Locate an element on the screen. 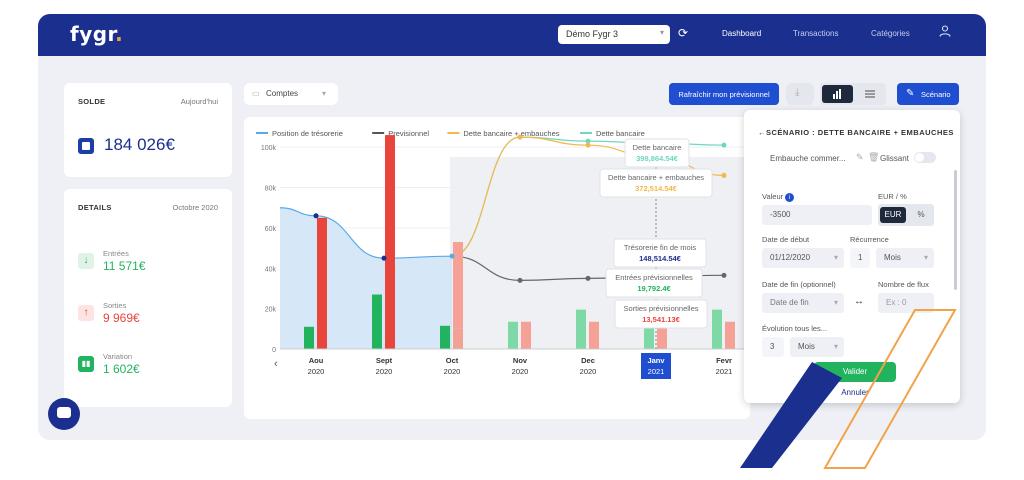 The image size is (1024, 480). table-icon is located at coordinates (870, 94).